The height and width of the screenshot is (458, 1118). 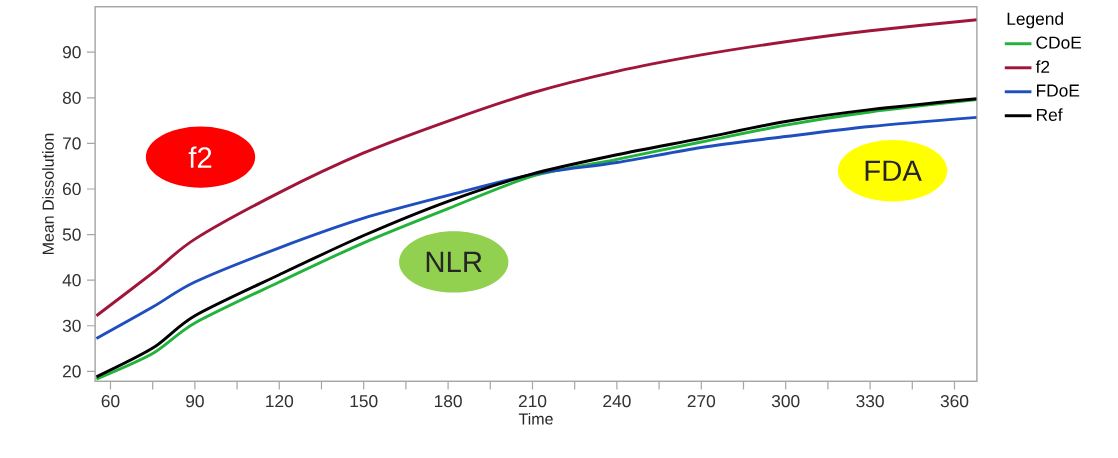 I want to click on x-tick-label: 180, so click(x=448, y=401).